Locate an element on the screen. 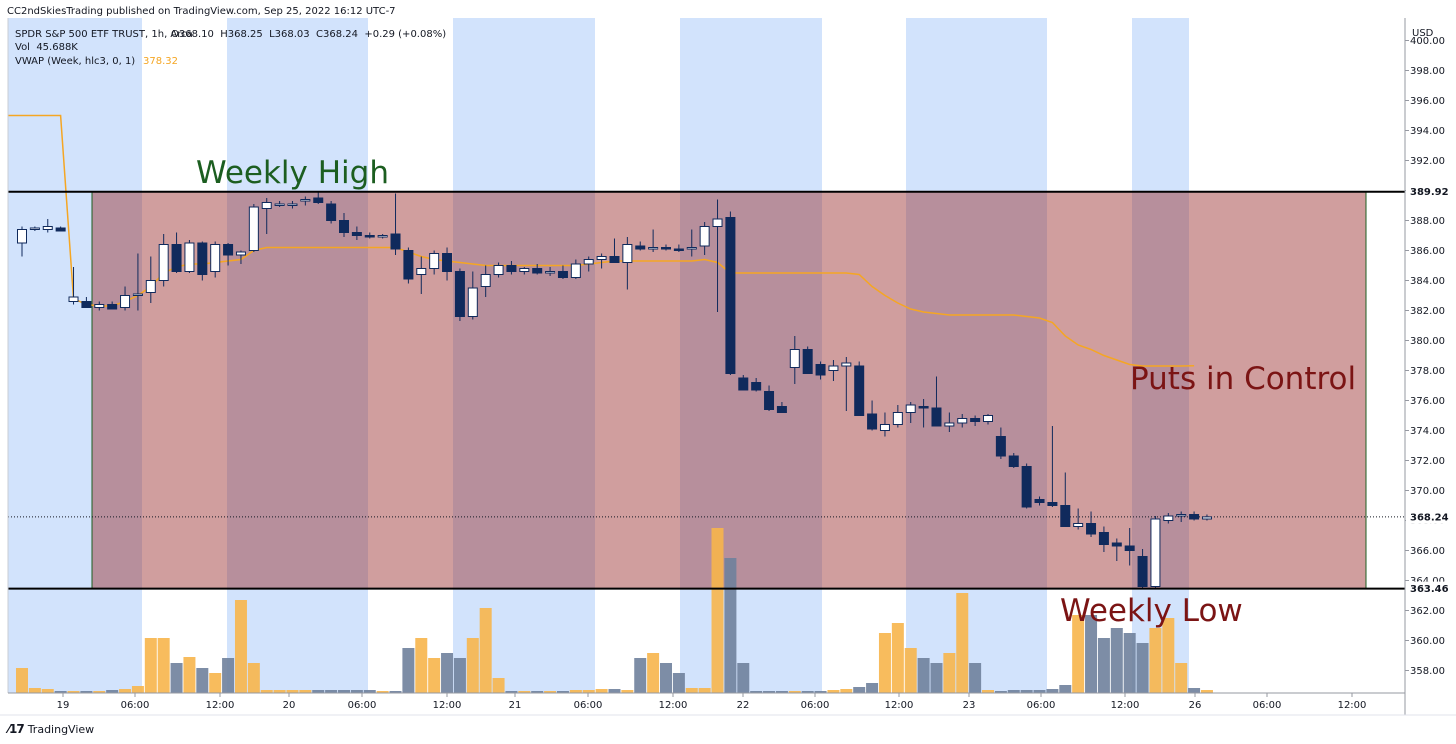  tradingview-brand: ⁄17 TradingView is located at coordinates (51, 729).